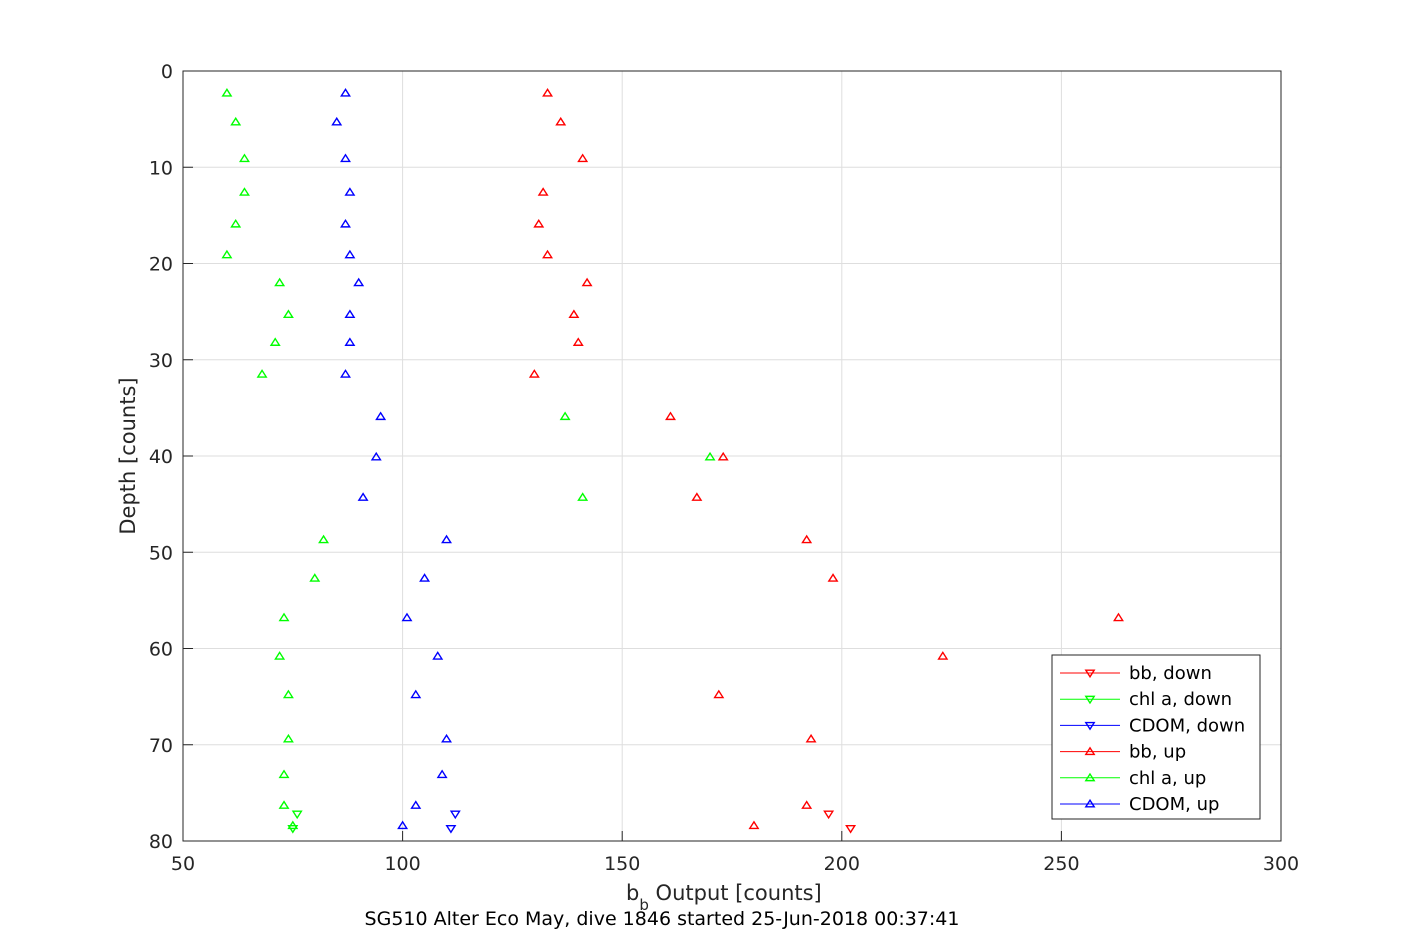 This screenshot has height=945, width=1417. What do you see at coordinates (842, 864) in the screenshot?
I see `x-tick-label: 200` at bounding box center [842, 864].